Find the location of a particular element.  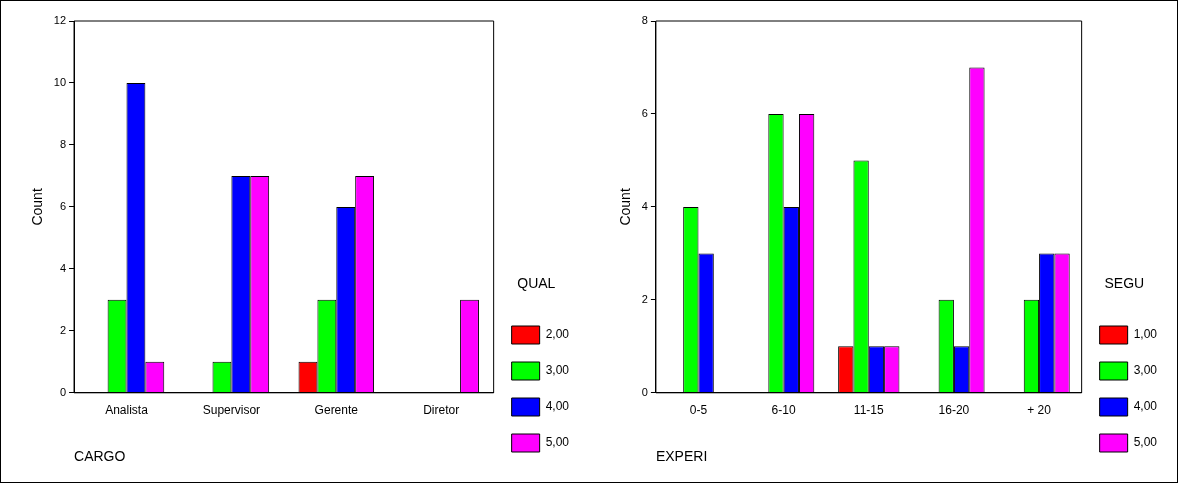

x-tick-label: Diretor is located at coordinates (441, 410).